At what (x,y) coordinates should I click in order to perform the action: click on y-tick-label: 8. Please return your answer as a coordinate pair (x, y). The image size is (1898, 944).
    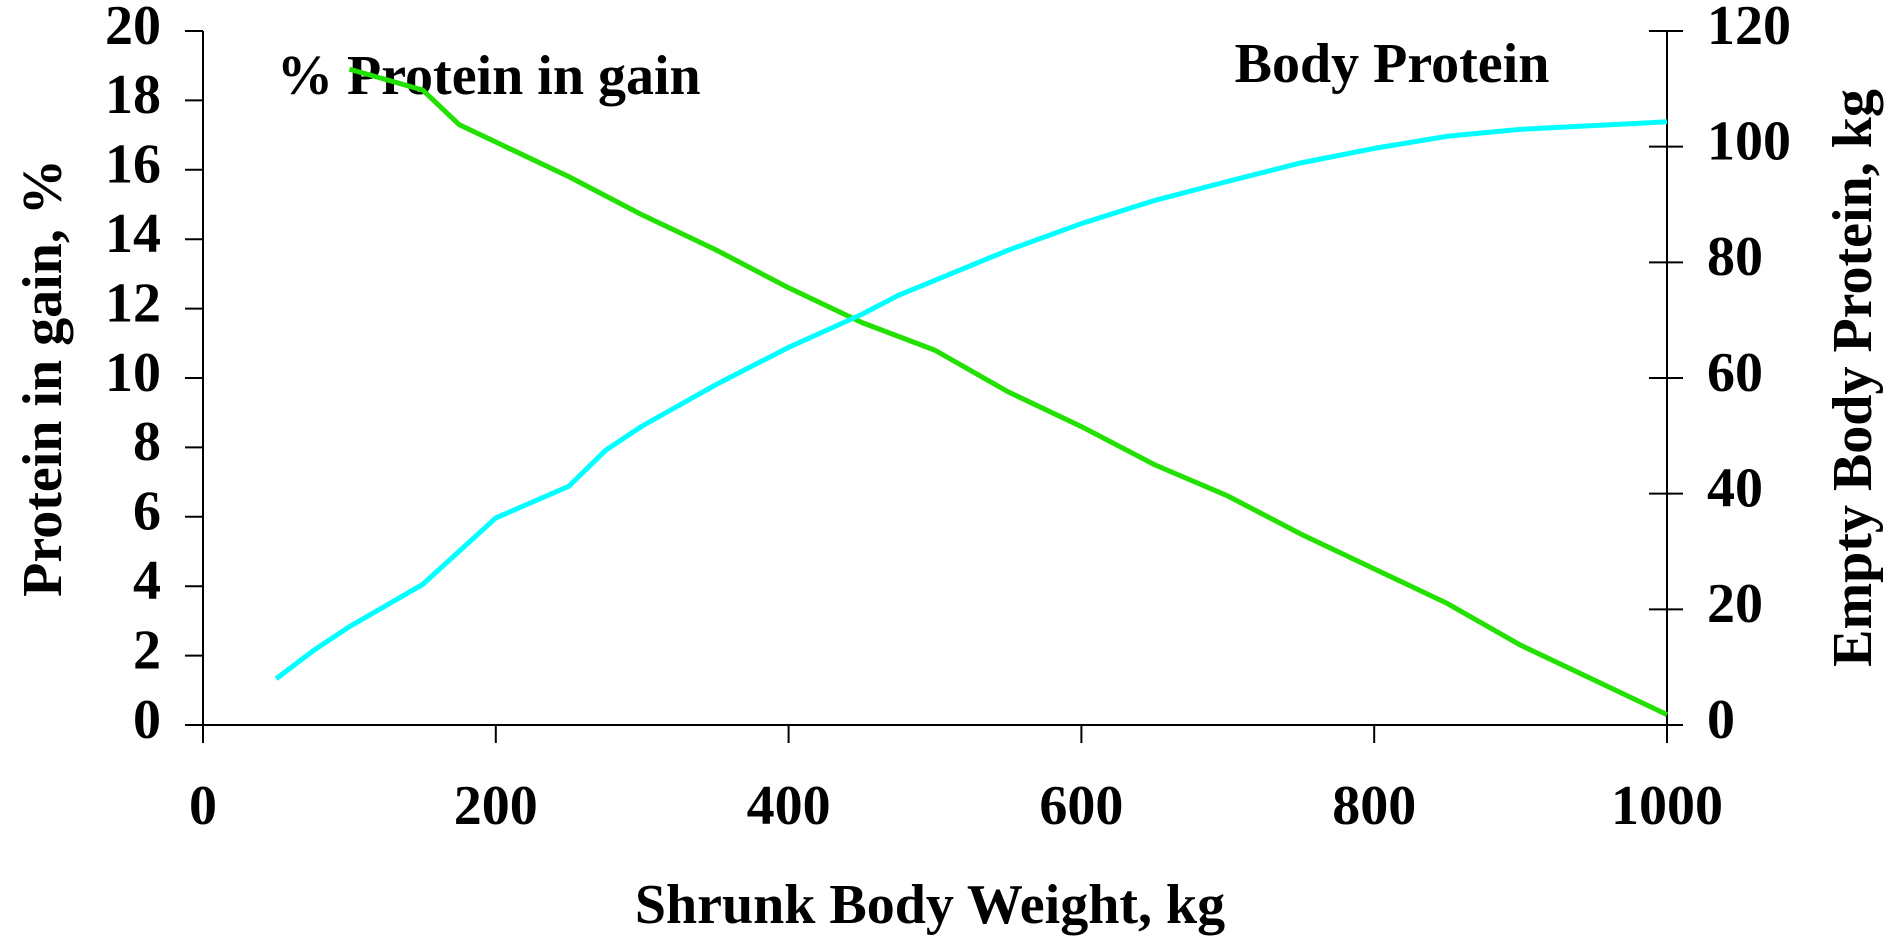
    Looking at the image, I should click on (147, 442).